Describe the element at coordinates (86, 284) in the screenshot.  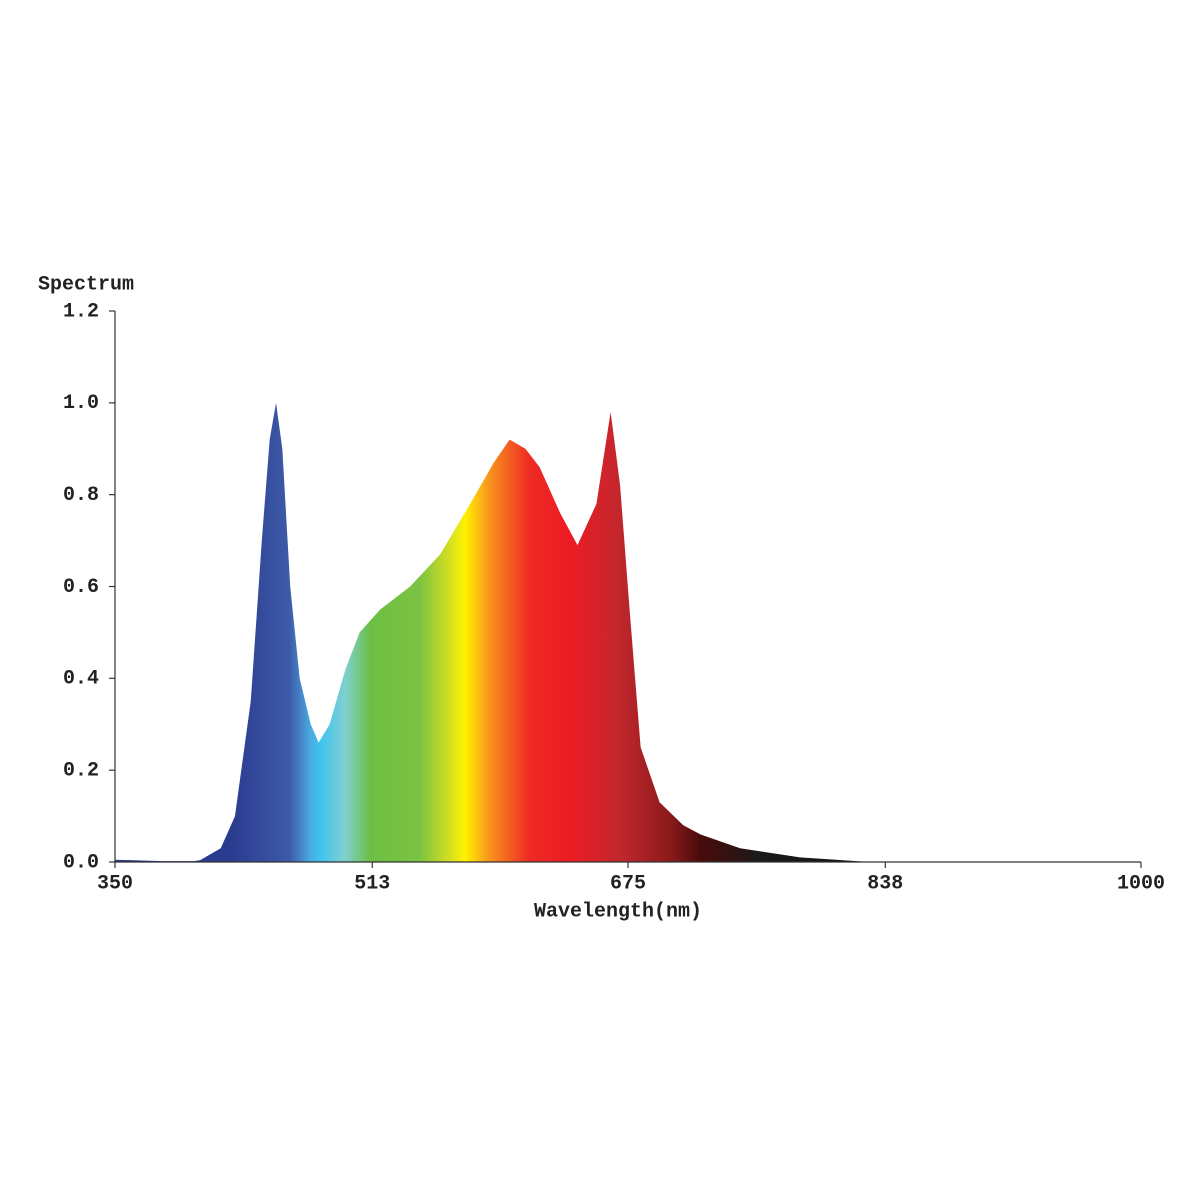
I see `y-axis-title: Spectrum` at that location.